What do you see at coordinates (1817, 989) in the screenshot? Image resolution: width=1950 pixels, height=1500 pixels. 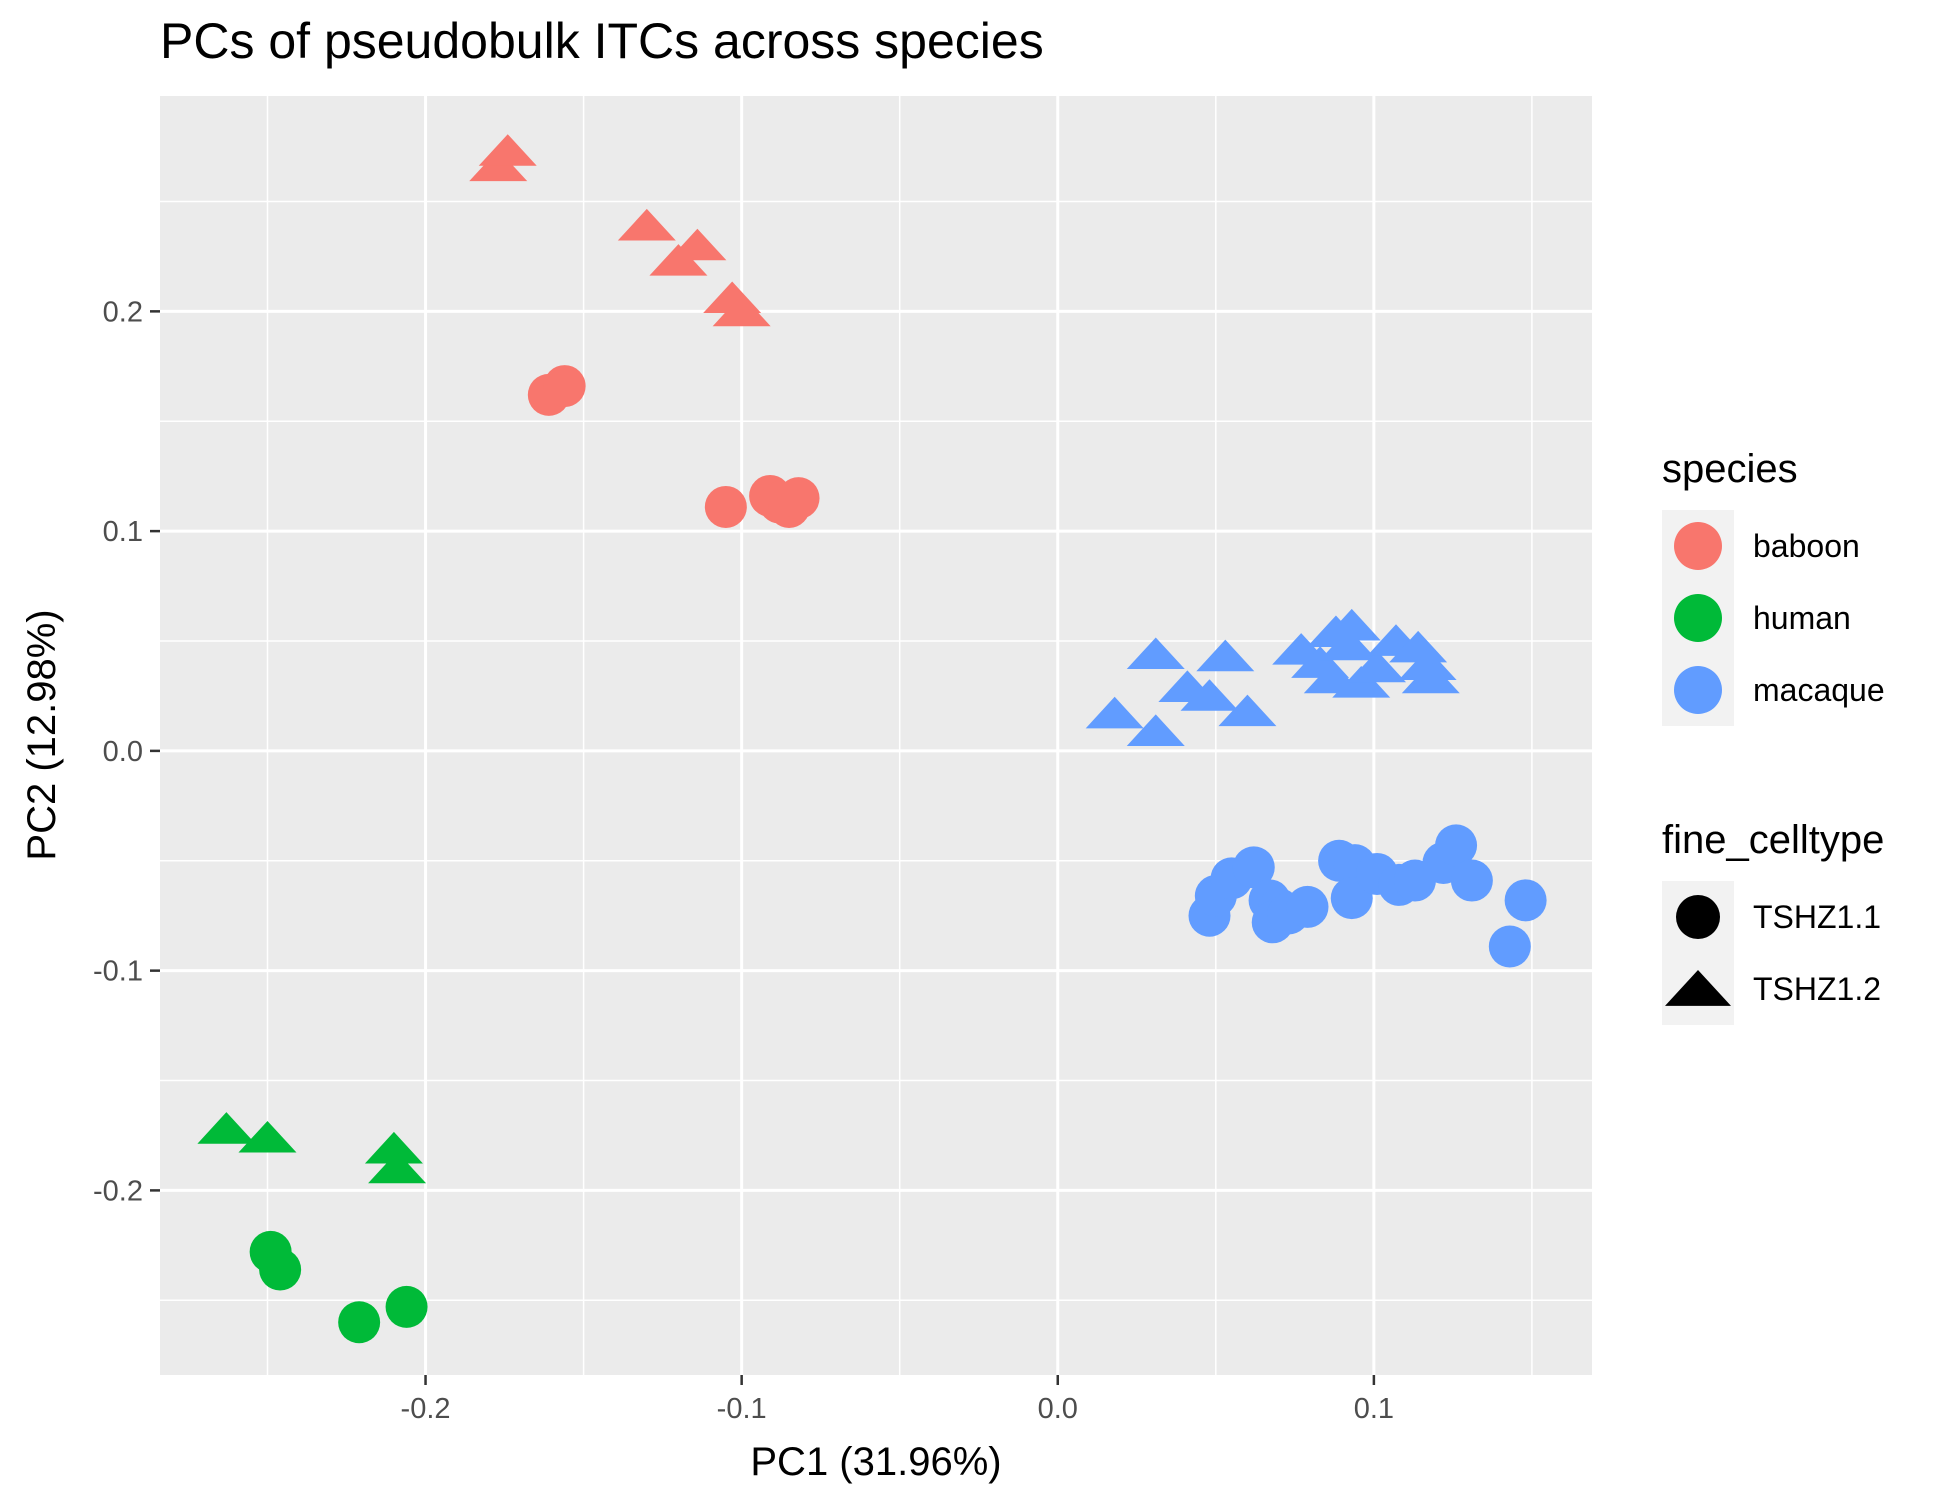 I see `legend-label-TSHZ1.2: TSHZ1.2` at bounding box center [1817, 989].